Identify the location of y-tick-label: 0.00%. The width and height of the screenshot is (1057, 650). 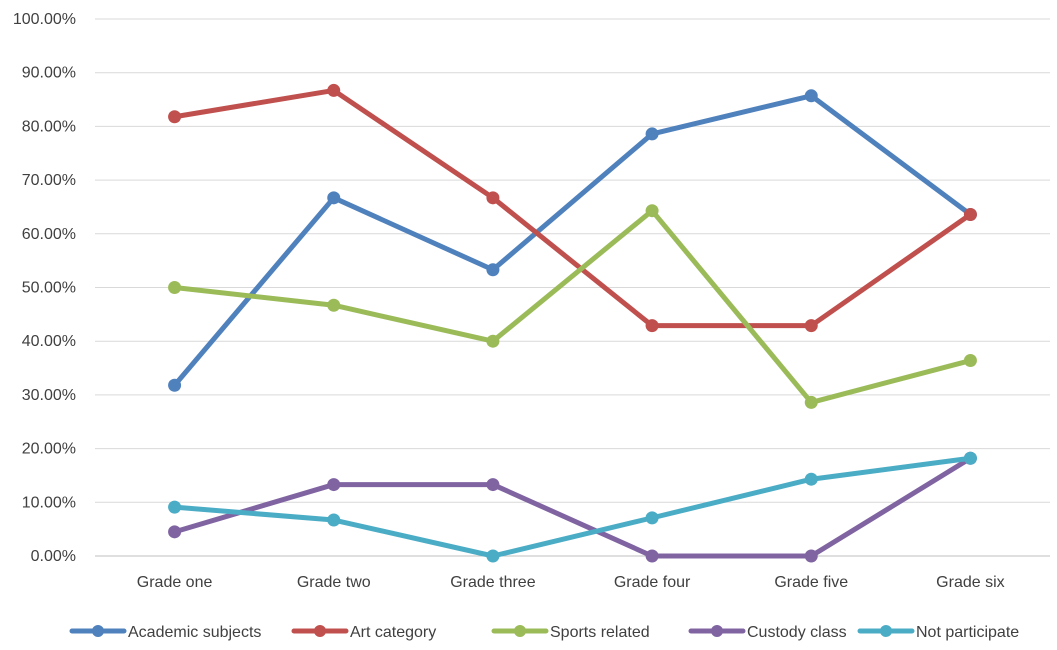
(53, 556).